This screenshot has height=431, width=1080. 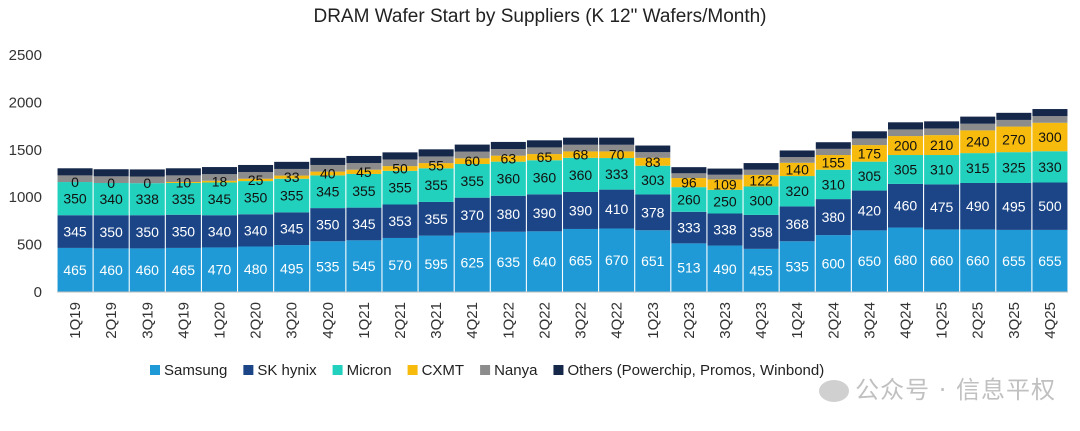 What do you see at coordinates (75, 182) in the screenshot?
I see `data-label: 0` at bounding box center [75, 182].